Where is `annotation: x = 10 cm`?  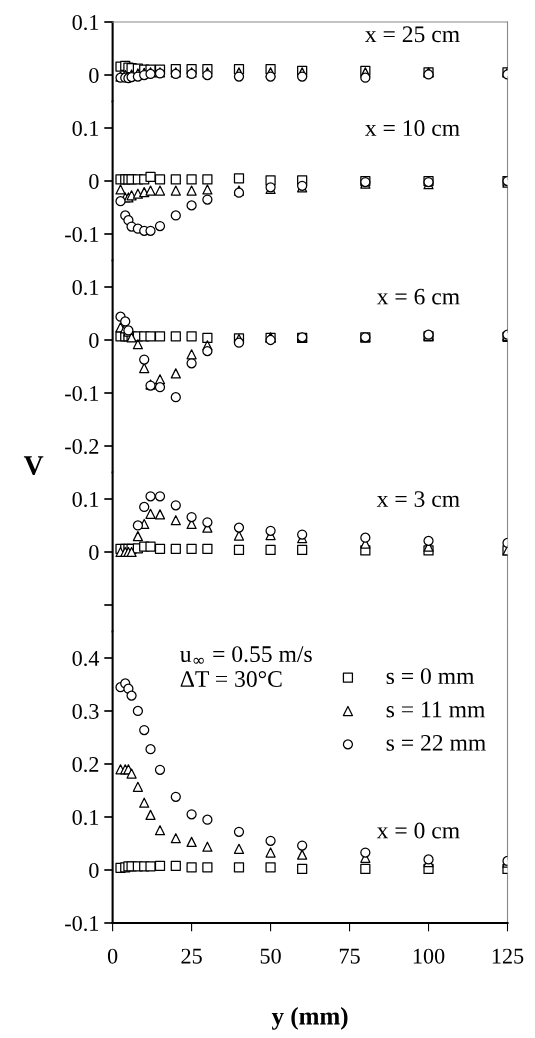 annotation: x = 10 cm is located at coordinates (412, 128).